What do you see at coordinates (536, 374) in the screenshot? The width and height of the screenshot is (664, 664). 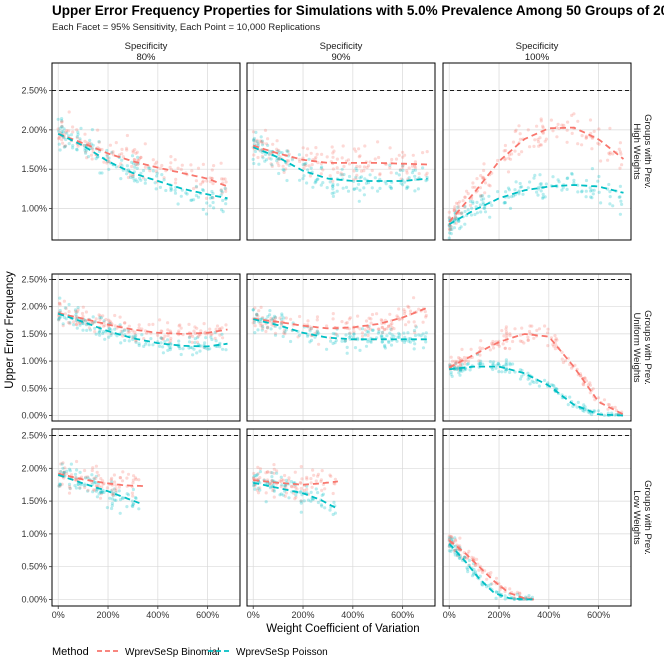 I see `trend-line-binomial` at bounding box center [536, 374].